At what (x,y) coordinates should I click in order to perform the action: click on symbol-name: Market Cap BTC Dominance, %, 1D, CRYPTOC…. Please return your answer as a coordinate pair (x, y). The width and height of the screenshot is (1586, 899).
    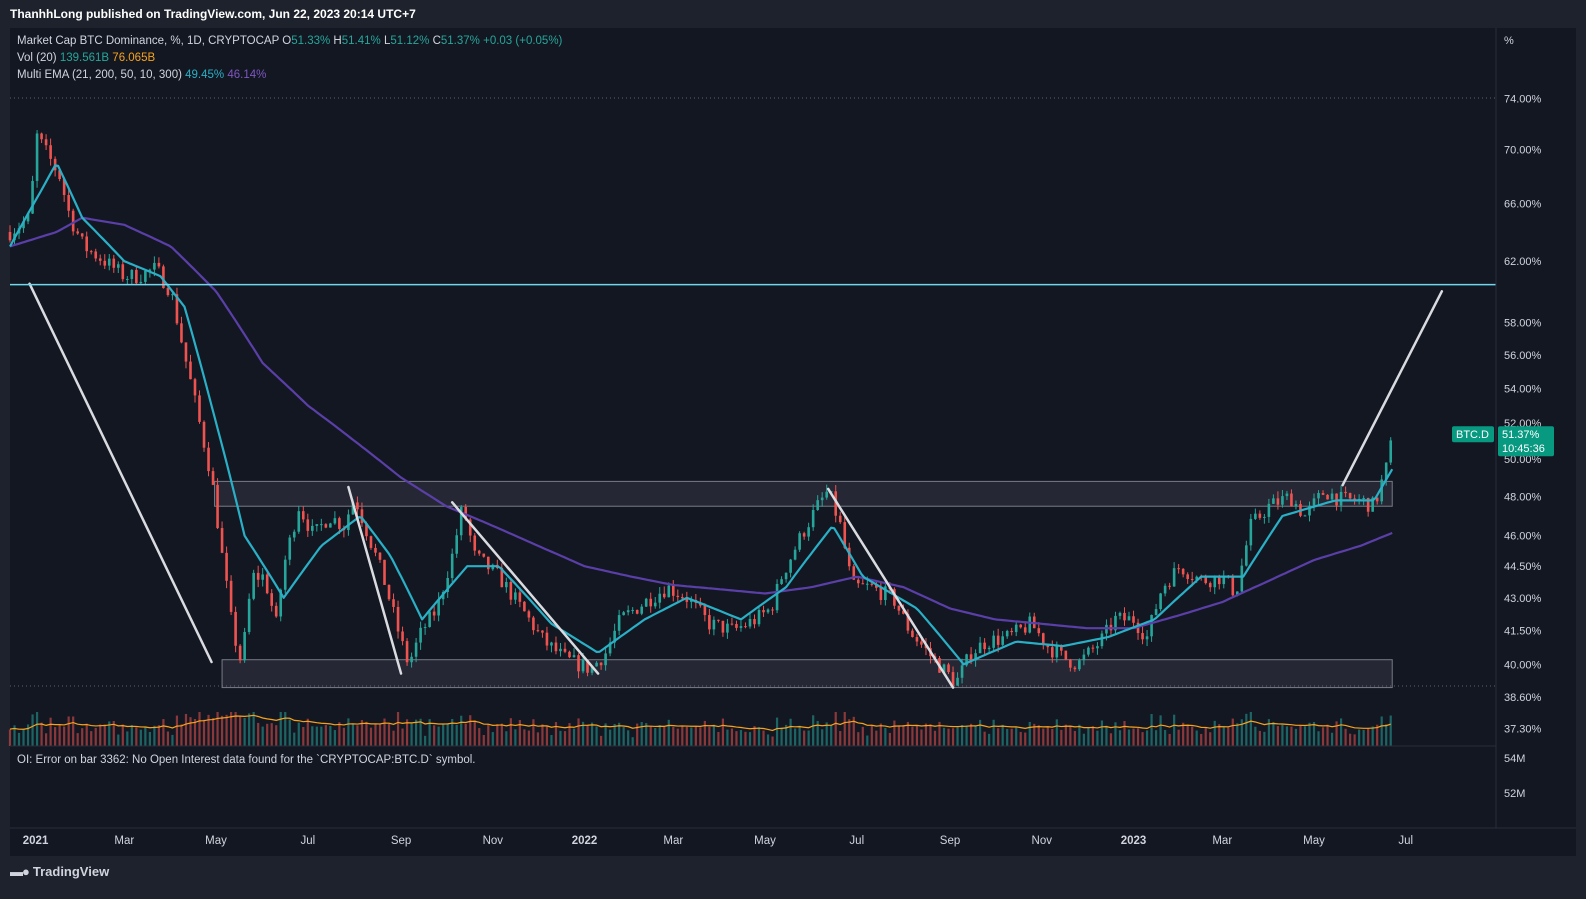
    Looking at the image, I should click on (148, 41).